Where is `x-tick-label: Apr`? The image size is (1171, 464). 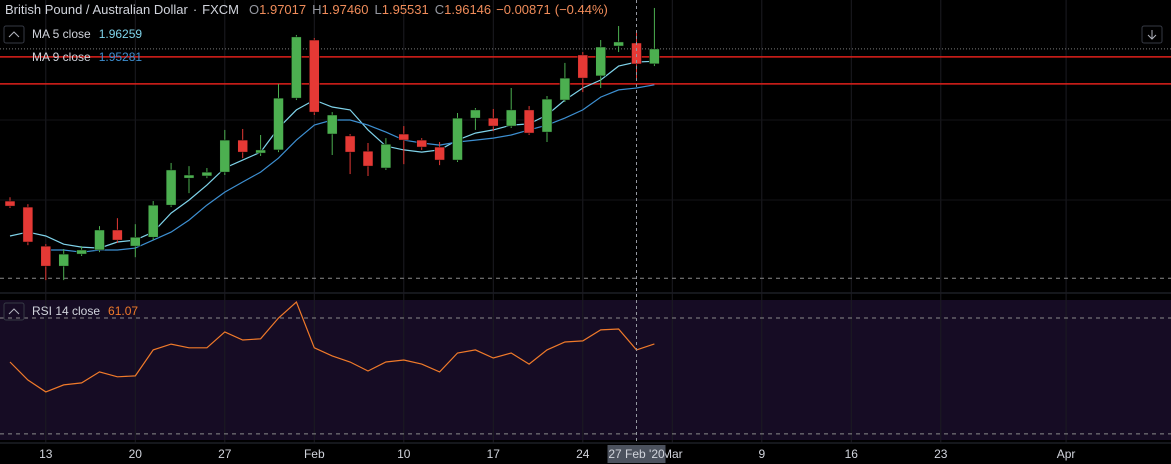
x-tick-label: Apr is located at coordinates (1066, 454).